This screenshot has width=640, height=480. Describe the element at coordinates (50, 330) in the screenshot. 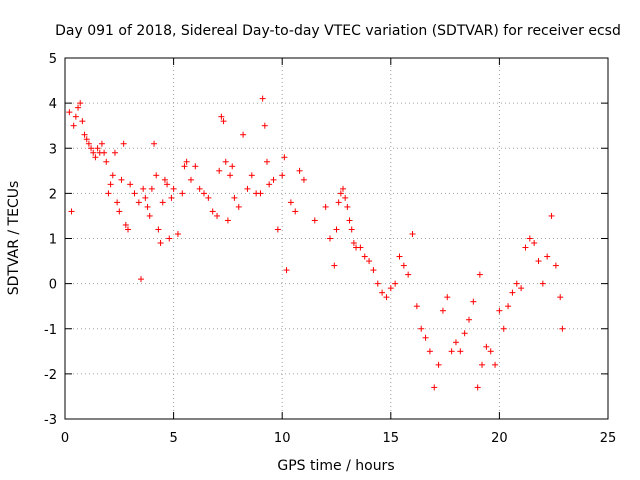

I see `y-tick-label: -1` at that location.